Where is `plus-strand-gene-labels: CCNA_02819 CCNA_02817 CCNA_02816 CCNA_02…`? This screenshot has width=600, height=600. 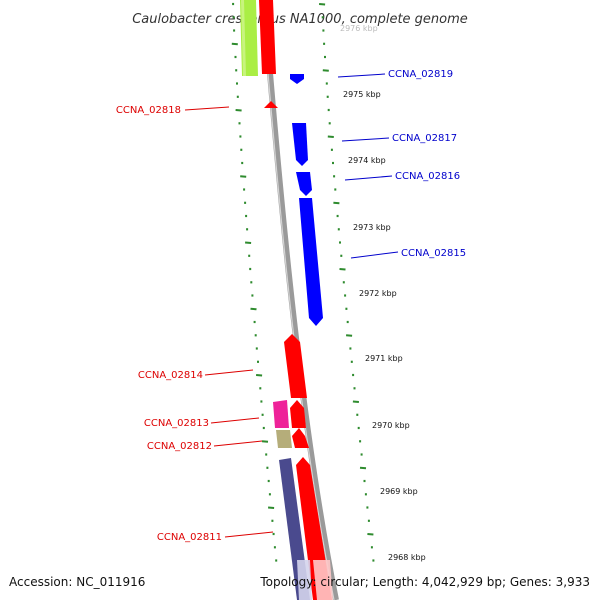 plus-strand-gene-labels: CCNA_02819 CCNA_02817 CCNA_02816 CCNA_02… is located at coordinates (427, 164).